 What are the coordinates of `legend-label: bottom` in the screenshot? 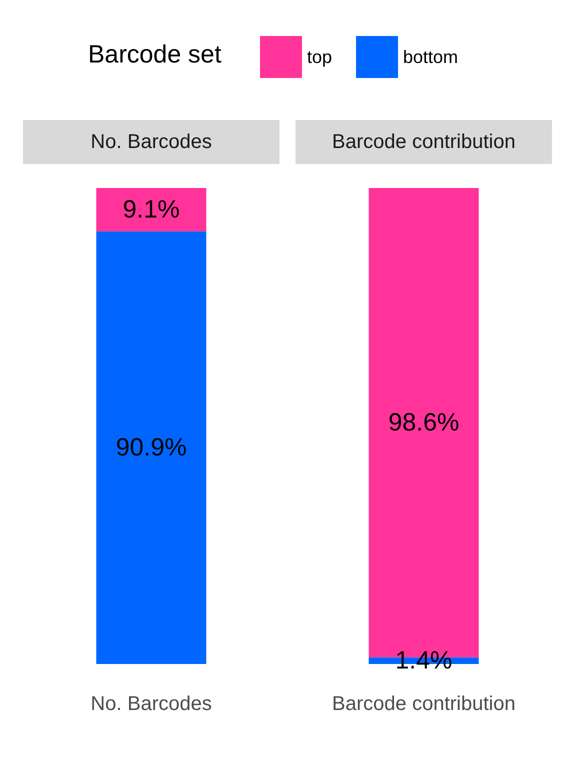 It's located at (430, 57).